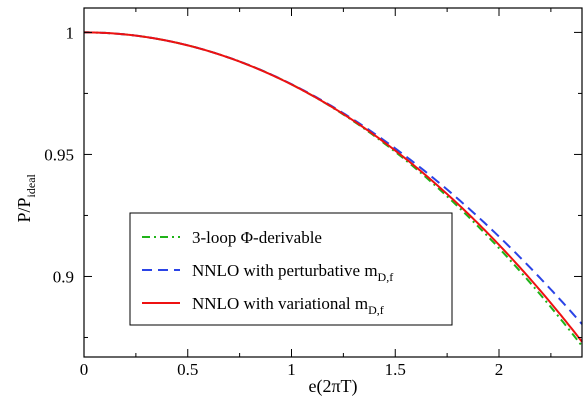 The image size is (585, 401). I want to click on legend-label-main: NNLO with perturbative m, so click(285, 270).